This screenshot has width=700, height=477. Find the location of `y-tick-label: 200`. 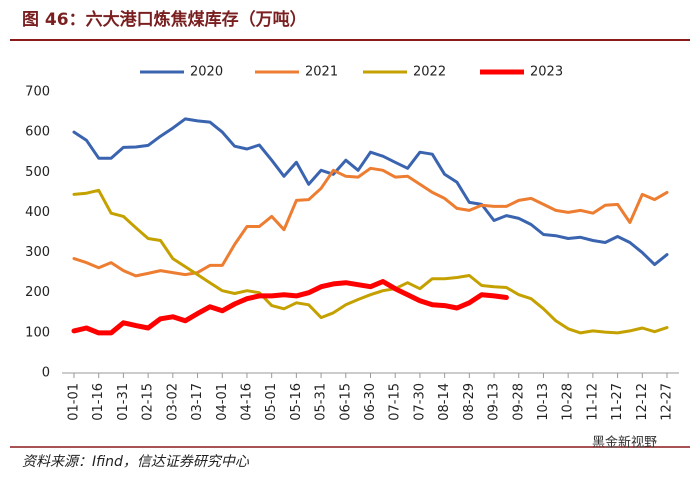

y-tick-label: 200 is located at coordinates (37, 292).